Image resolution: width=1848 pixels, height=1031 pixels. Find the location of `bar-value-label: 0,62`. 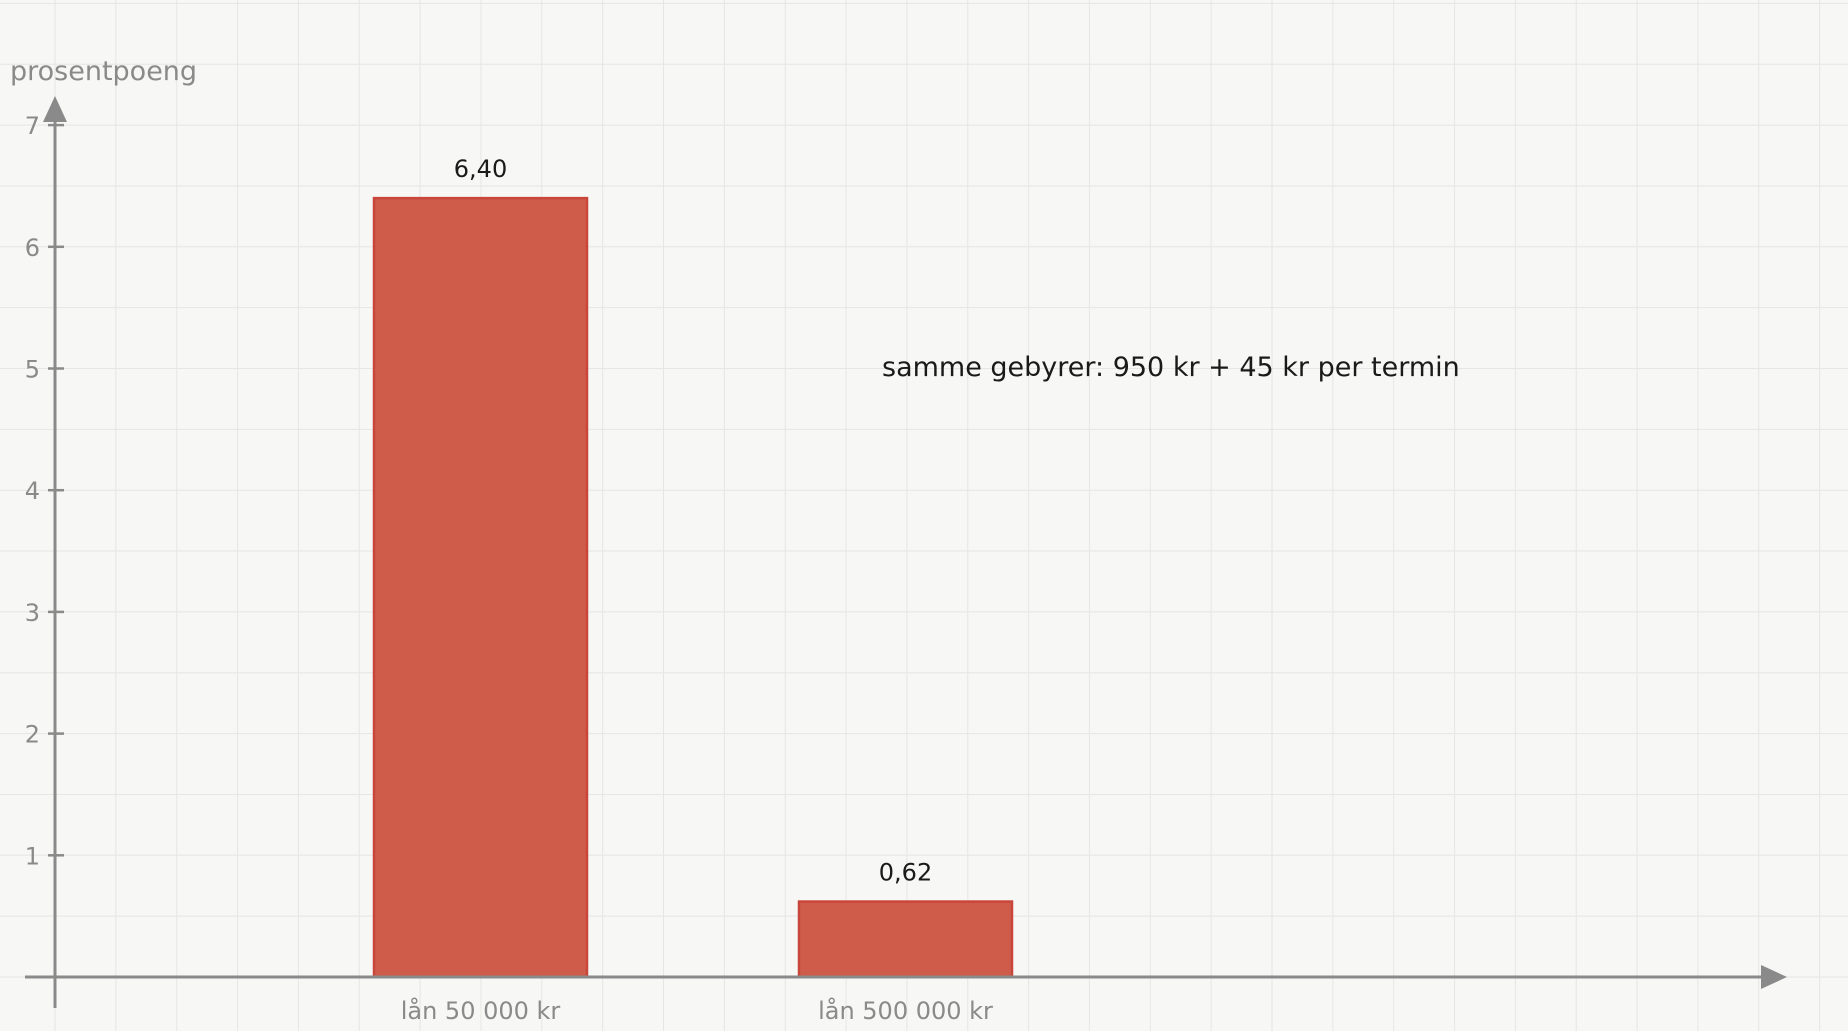

bar-value-label: 0,62 is located at coordinates (905, 873).